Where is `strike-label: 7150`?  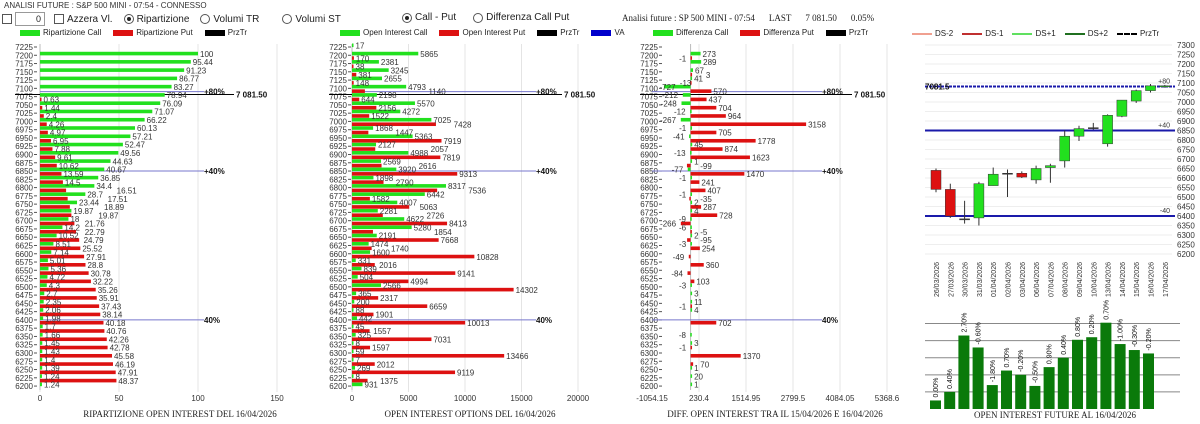
strike-label: 7150 is located at coordinates (649, 72).